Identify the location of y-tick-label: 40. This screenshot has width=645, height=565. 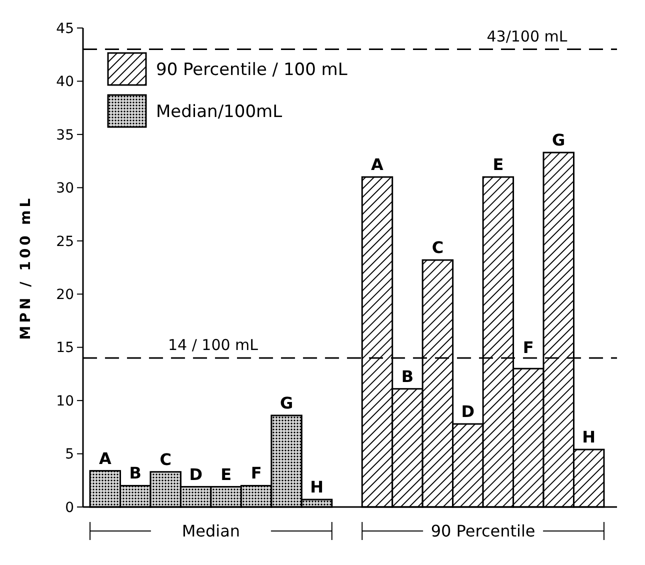
(65, 82).